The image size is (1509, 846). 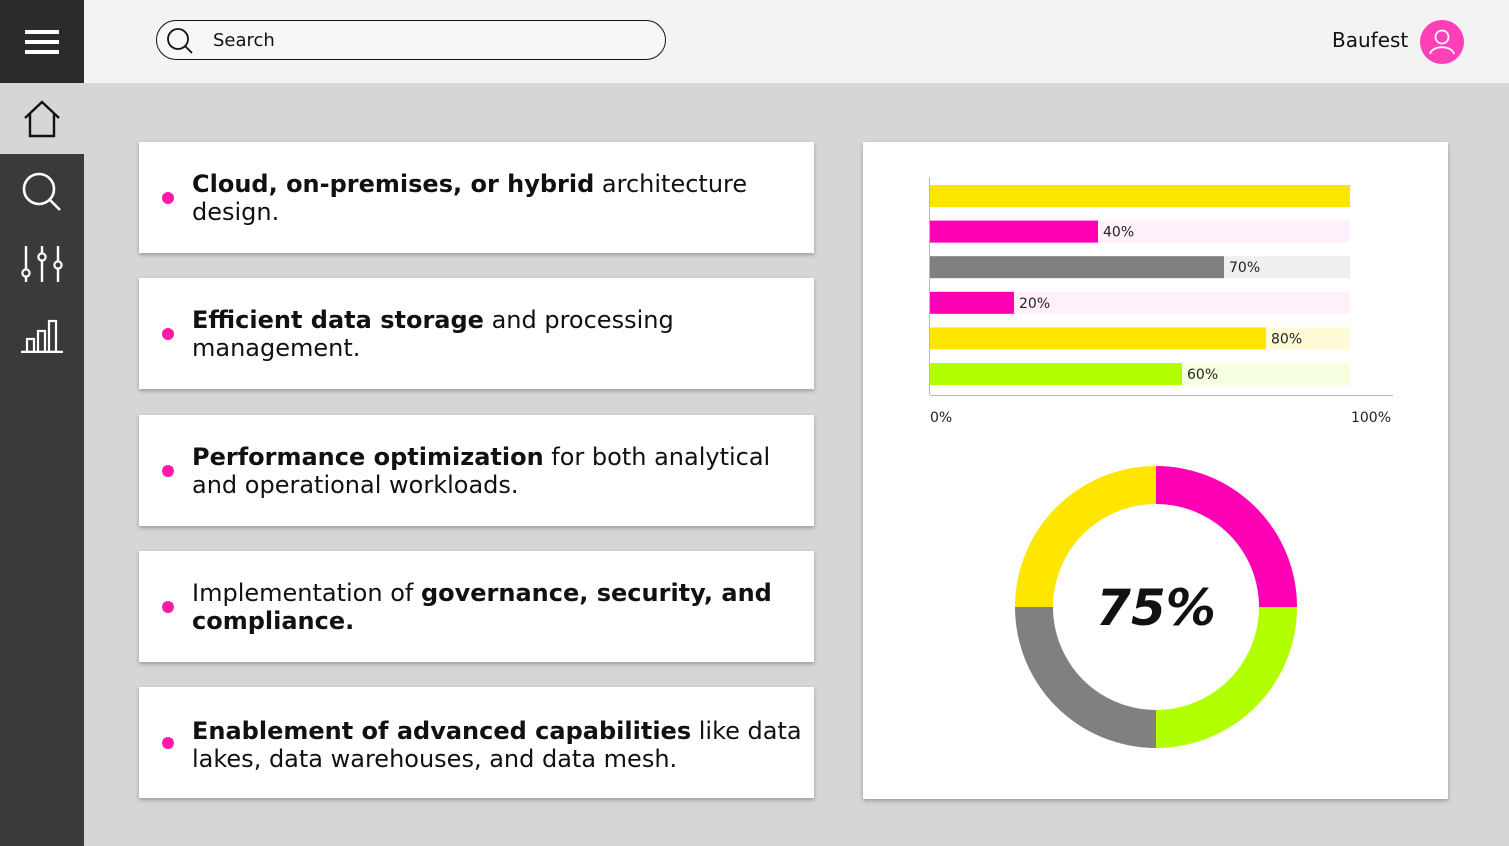 I want to click on menu-button, so click(x=42, y=41).